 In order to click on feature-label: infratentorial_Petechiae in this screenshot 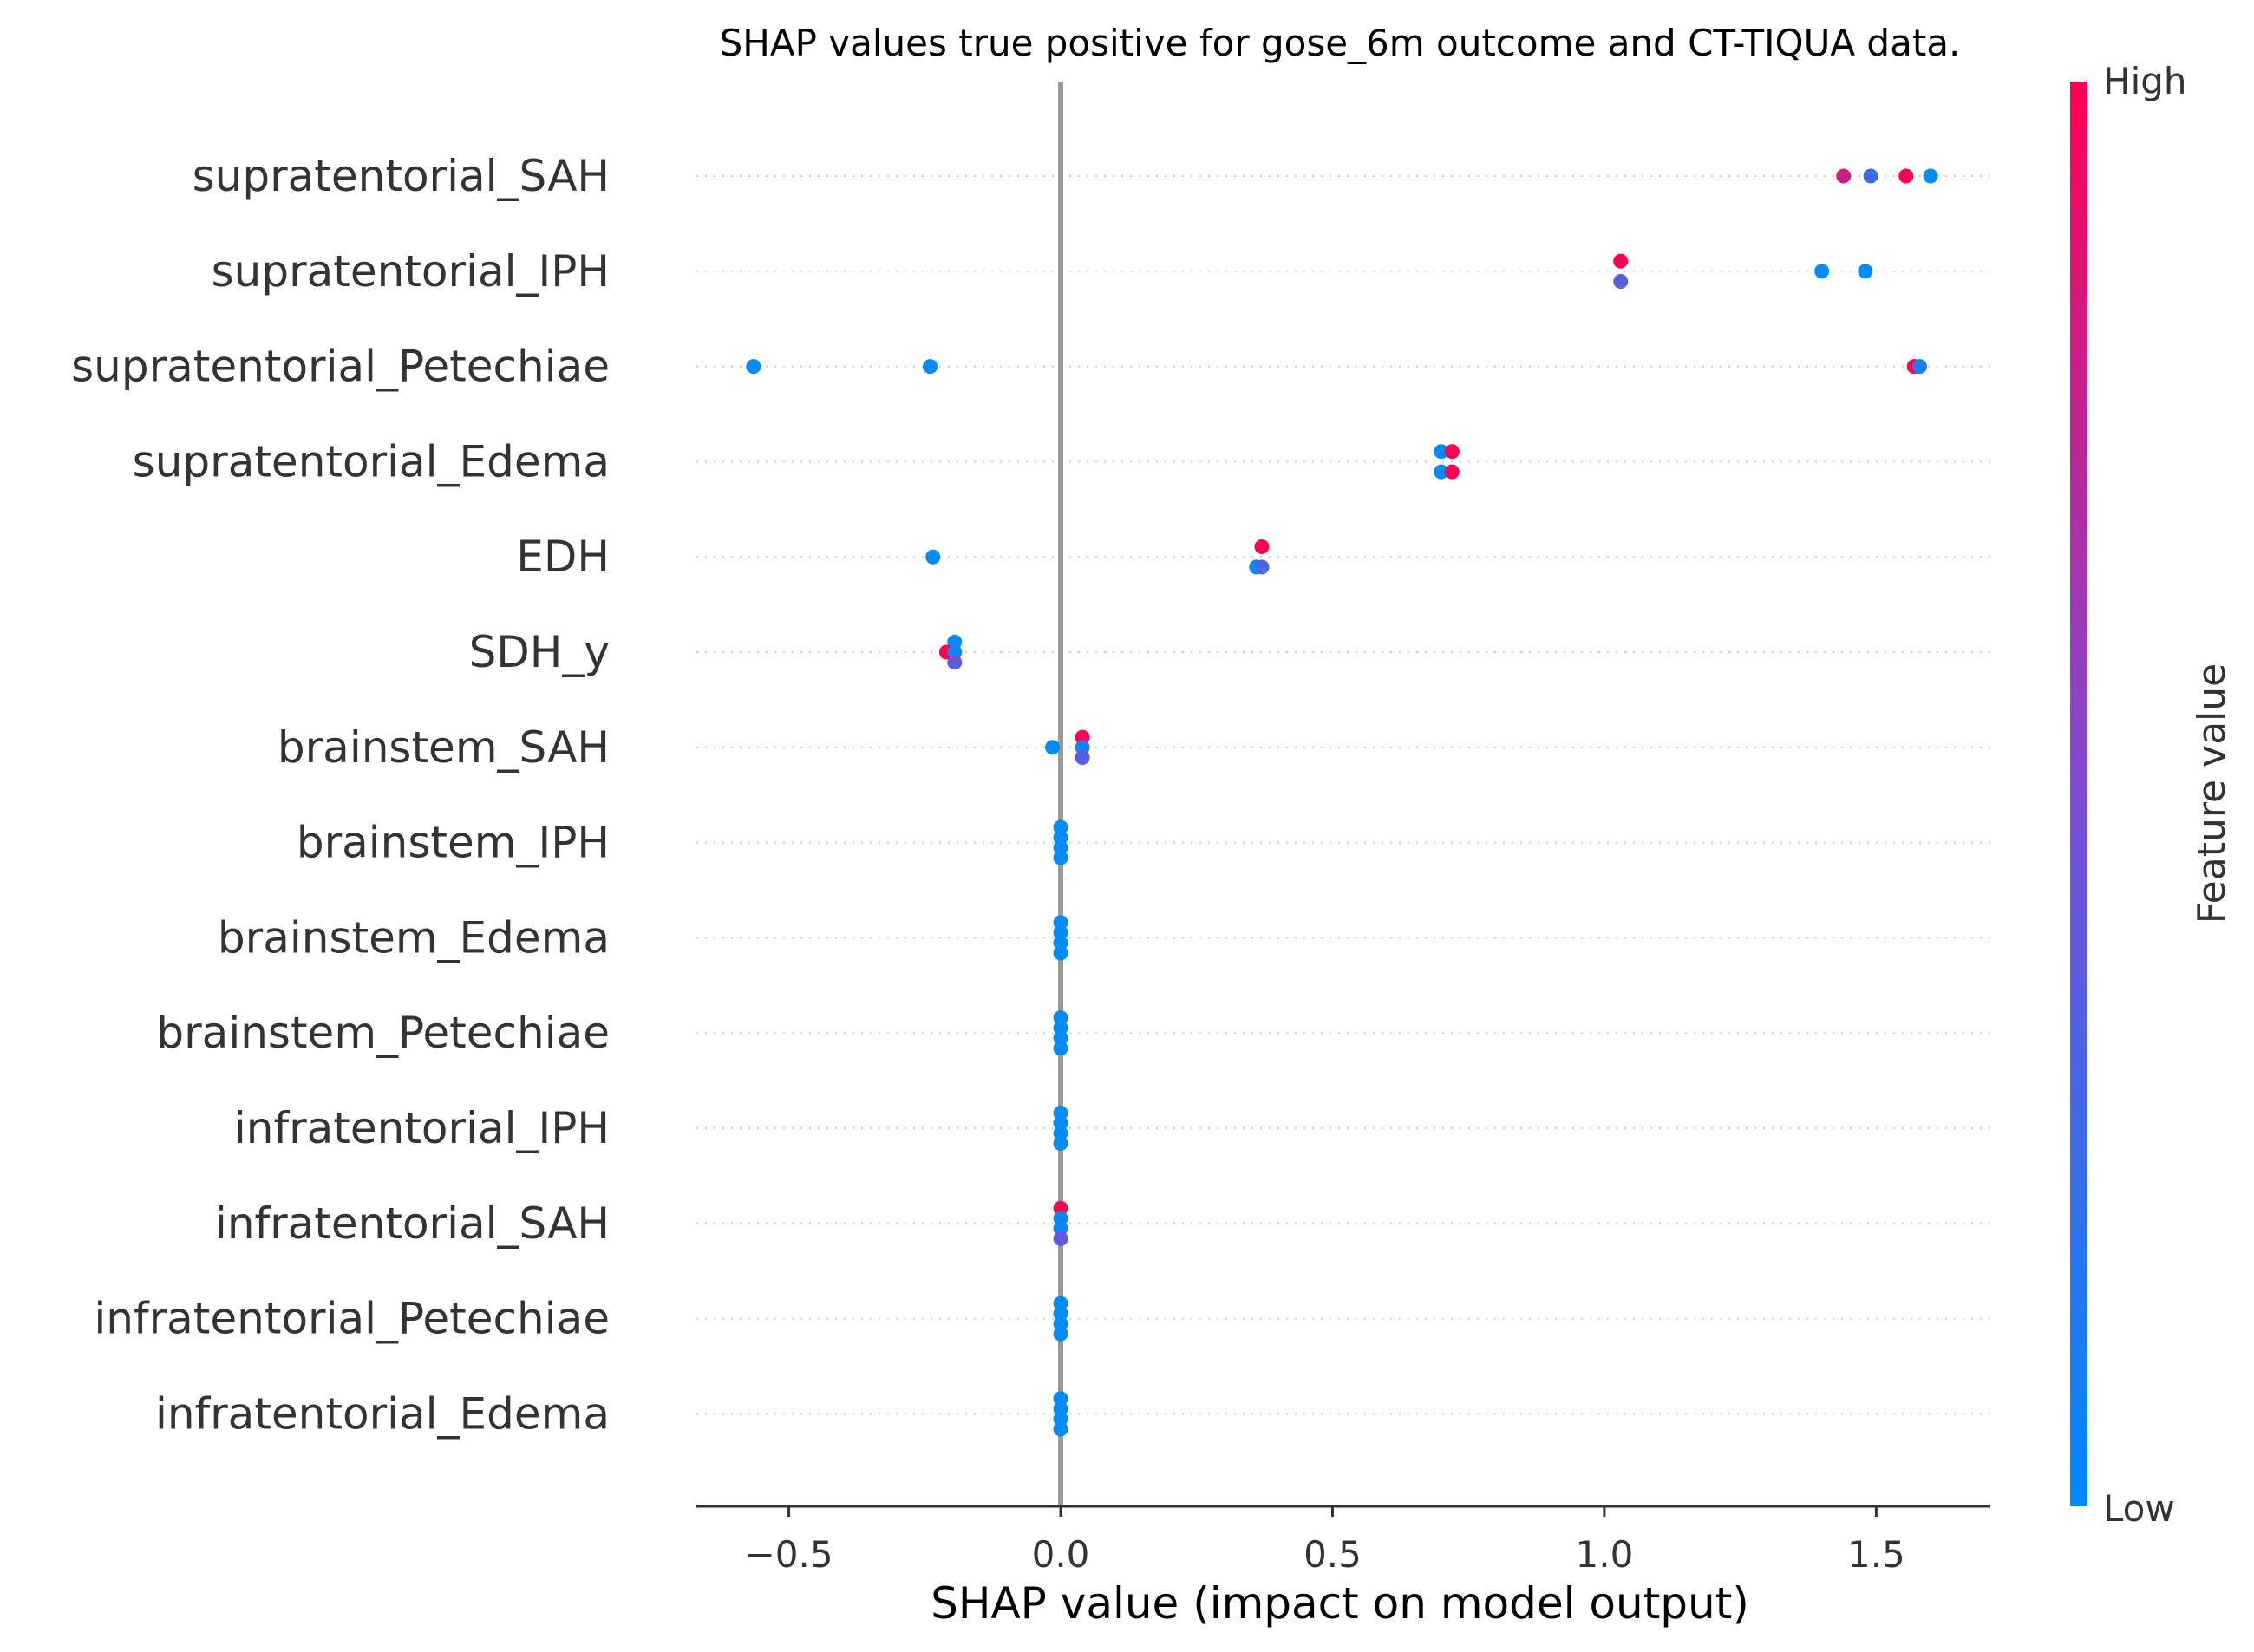, I will do `click(352, 1319)`.